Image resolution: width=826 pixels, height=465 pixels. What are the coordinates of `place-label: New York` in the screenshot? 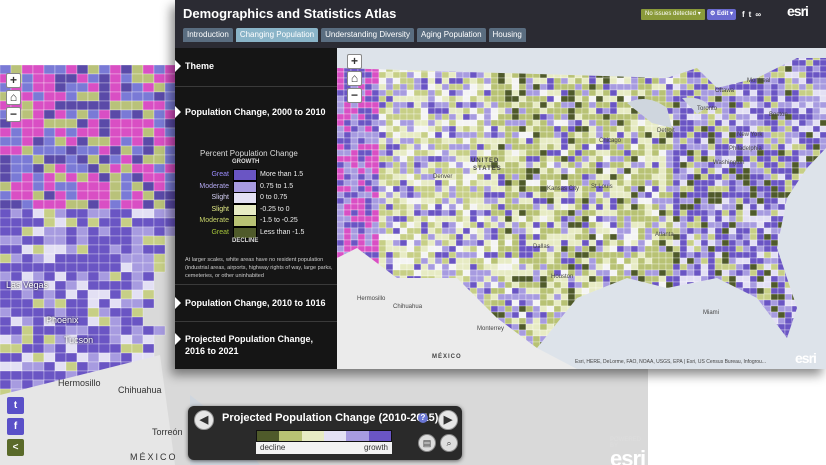 It's located at (750, 135).